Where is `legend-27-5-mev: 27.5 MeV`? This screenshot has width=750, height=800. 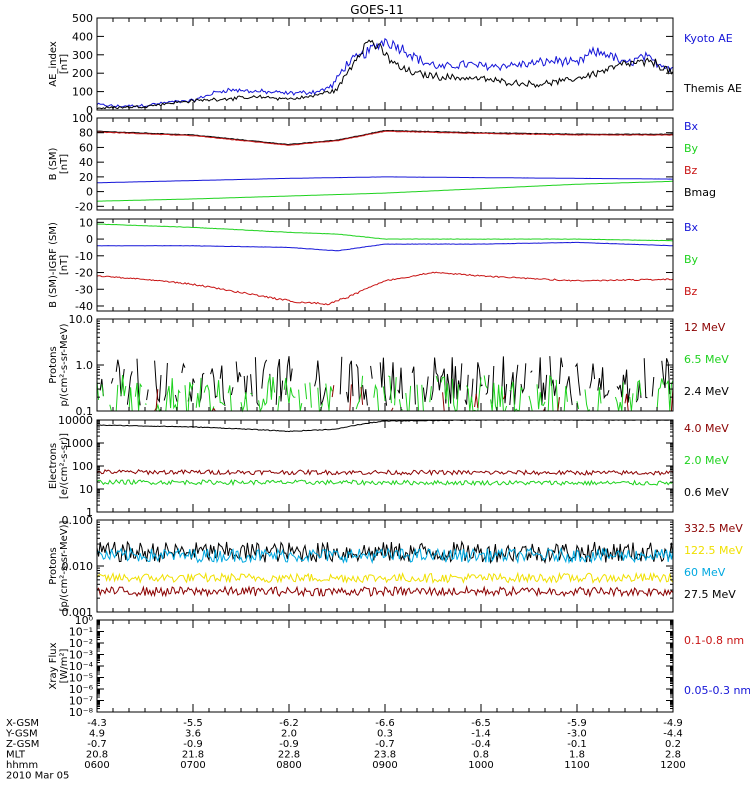 legend-27-5-mev: 27.5 MeV is located at coordinates (710, 594).